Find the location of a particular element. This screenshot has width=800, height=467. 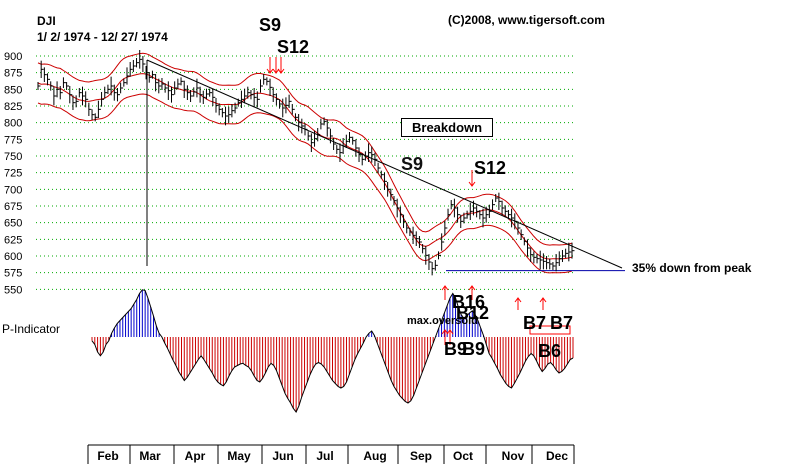

y-tick-label: 850 is located at coordinates (13, 90).